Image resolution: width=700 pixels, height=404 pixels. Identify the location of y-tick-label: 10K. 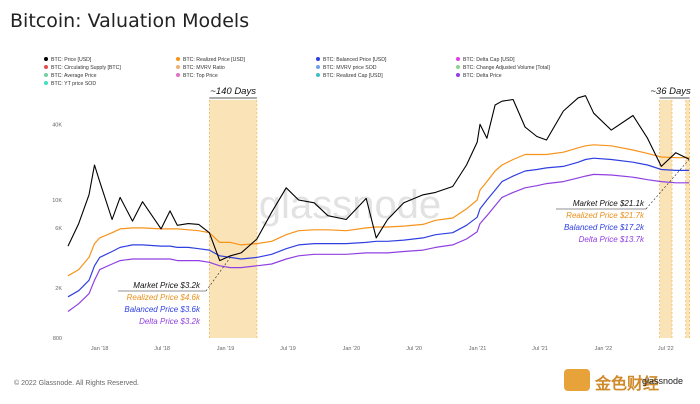
(57, 201).